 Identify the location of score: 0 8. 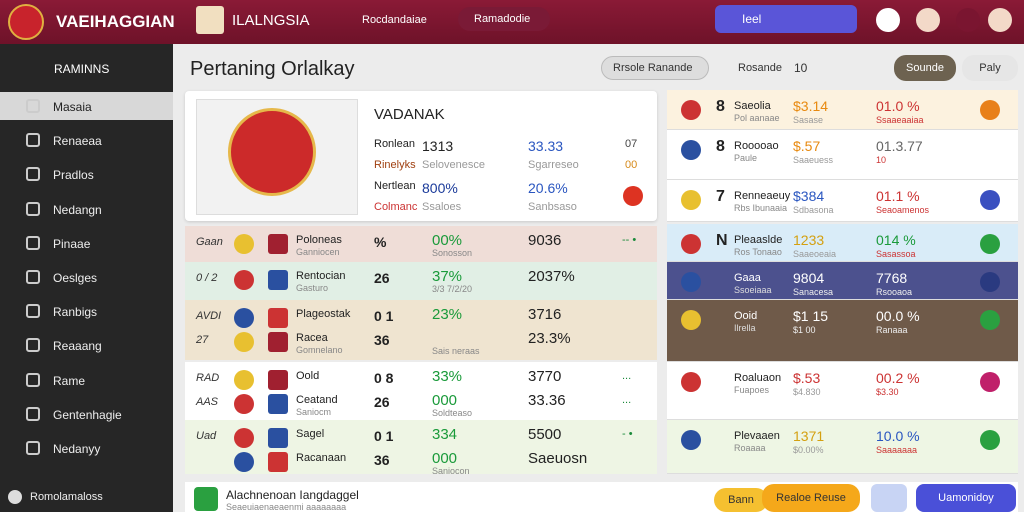
(384, 378).